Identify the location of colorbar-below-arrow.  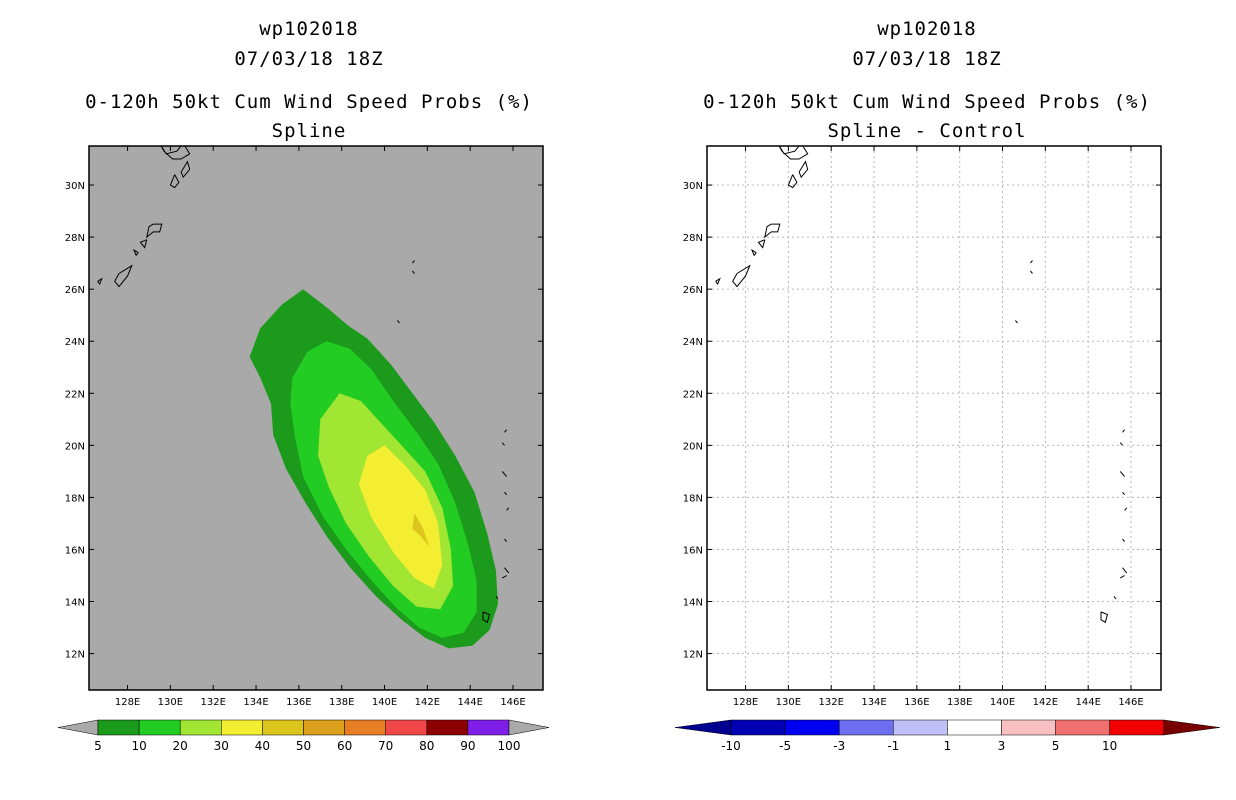
(78, 727).